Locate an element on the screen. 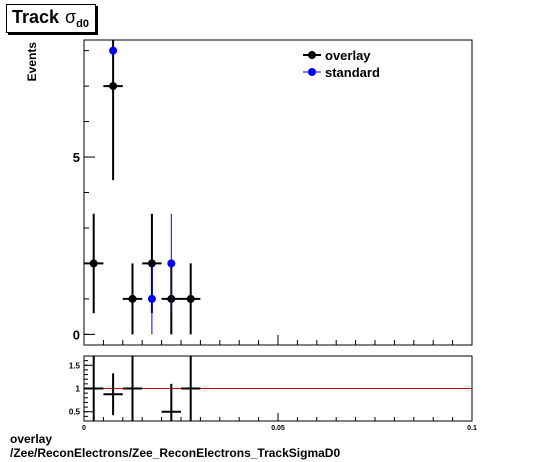 The image size is (546, 462). title-main: Track is located at coordinates (36, 17).